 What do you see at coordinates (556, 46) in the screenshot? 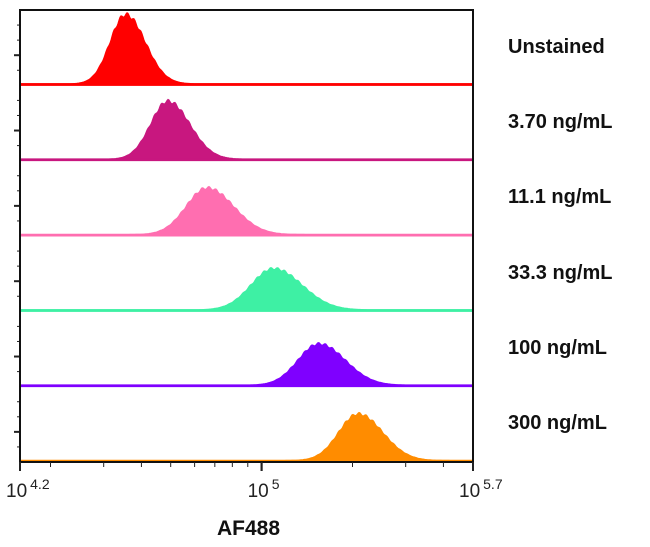
I see `series-label-0: Unstained` at bounding box center [556, 46].